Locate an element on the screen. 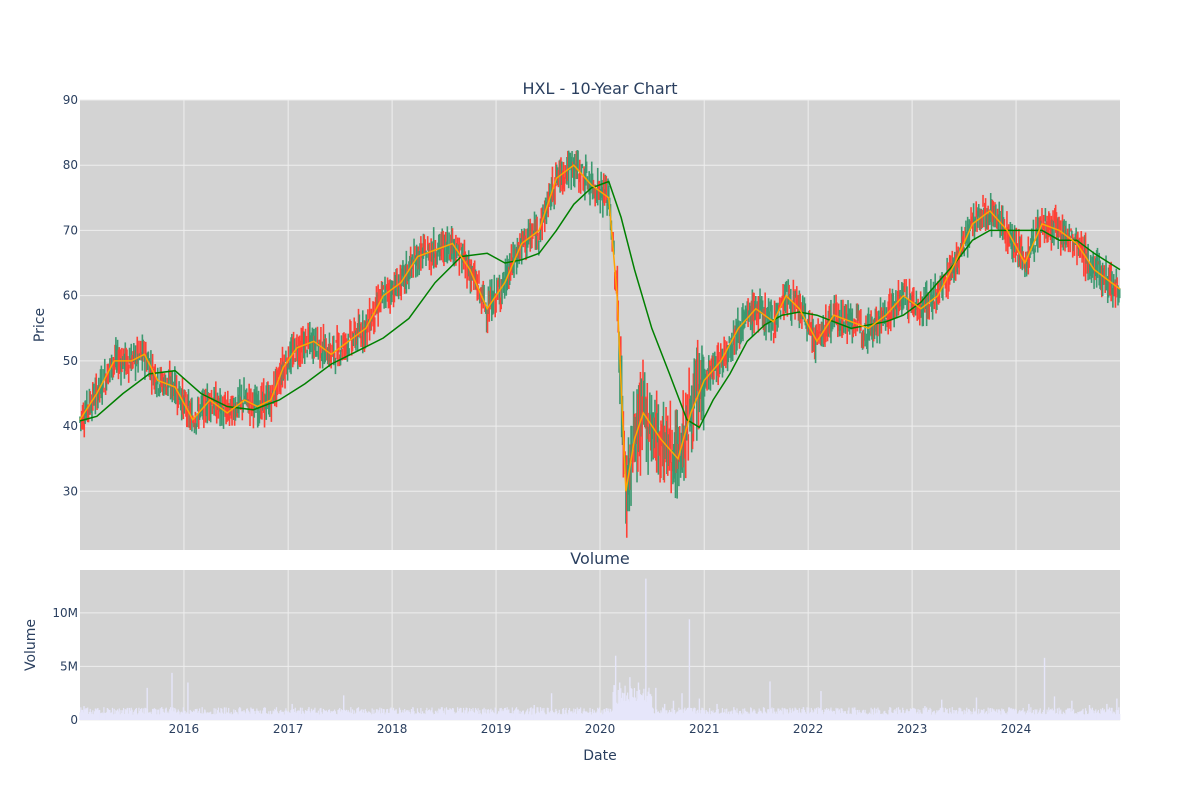 The width and height of the screenshot is (1200, 800). price-y-tick-label: 90 is located at coordinates (70, 100).